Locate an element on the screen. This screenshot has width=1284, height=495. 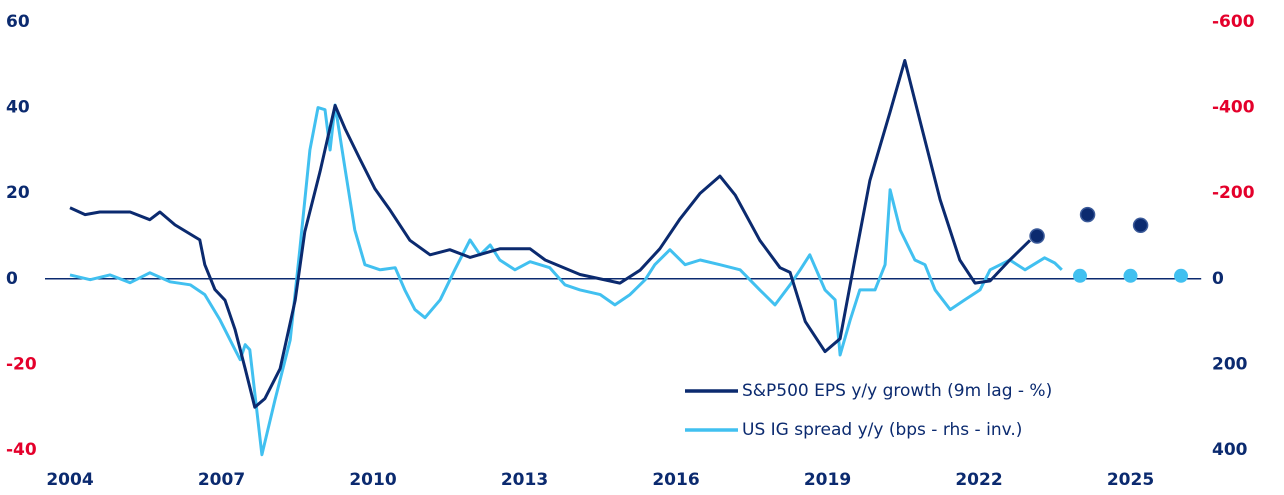
y2-tick-label: -200 is located at coordinates (1233, 193).